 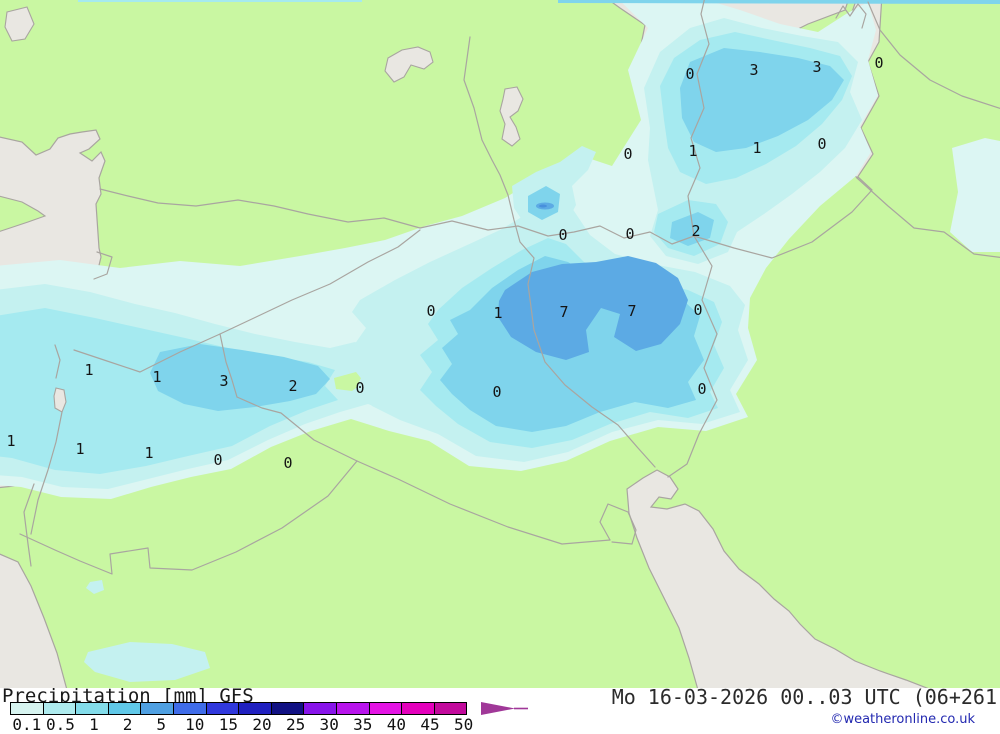 What do you see at coordinates (295, 724) in the screenshot?
I see `legend-value-label: 25` at bounding box center [295, 724].